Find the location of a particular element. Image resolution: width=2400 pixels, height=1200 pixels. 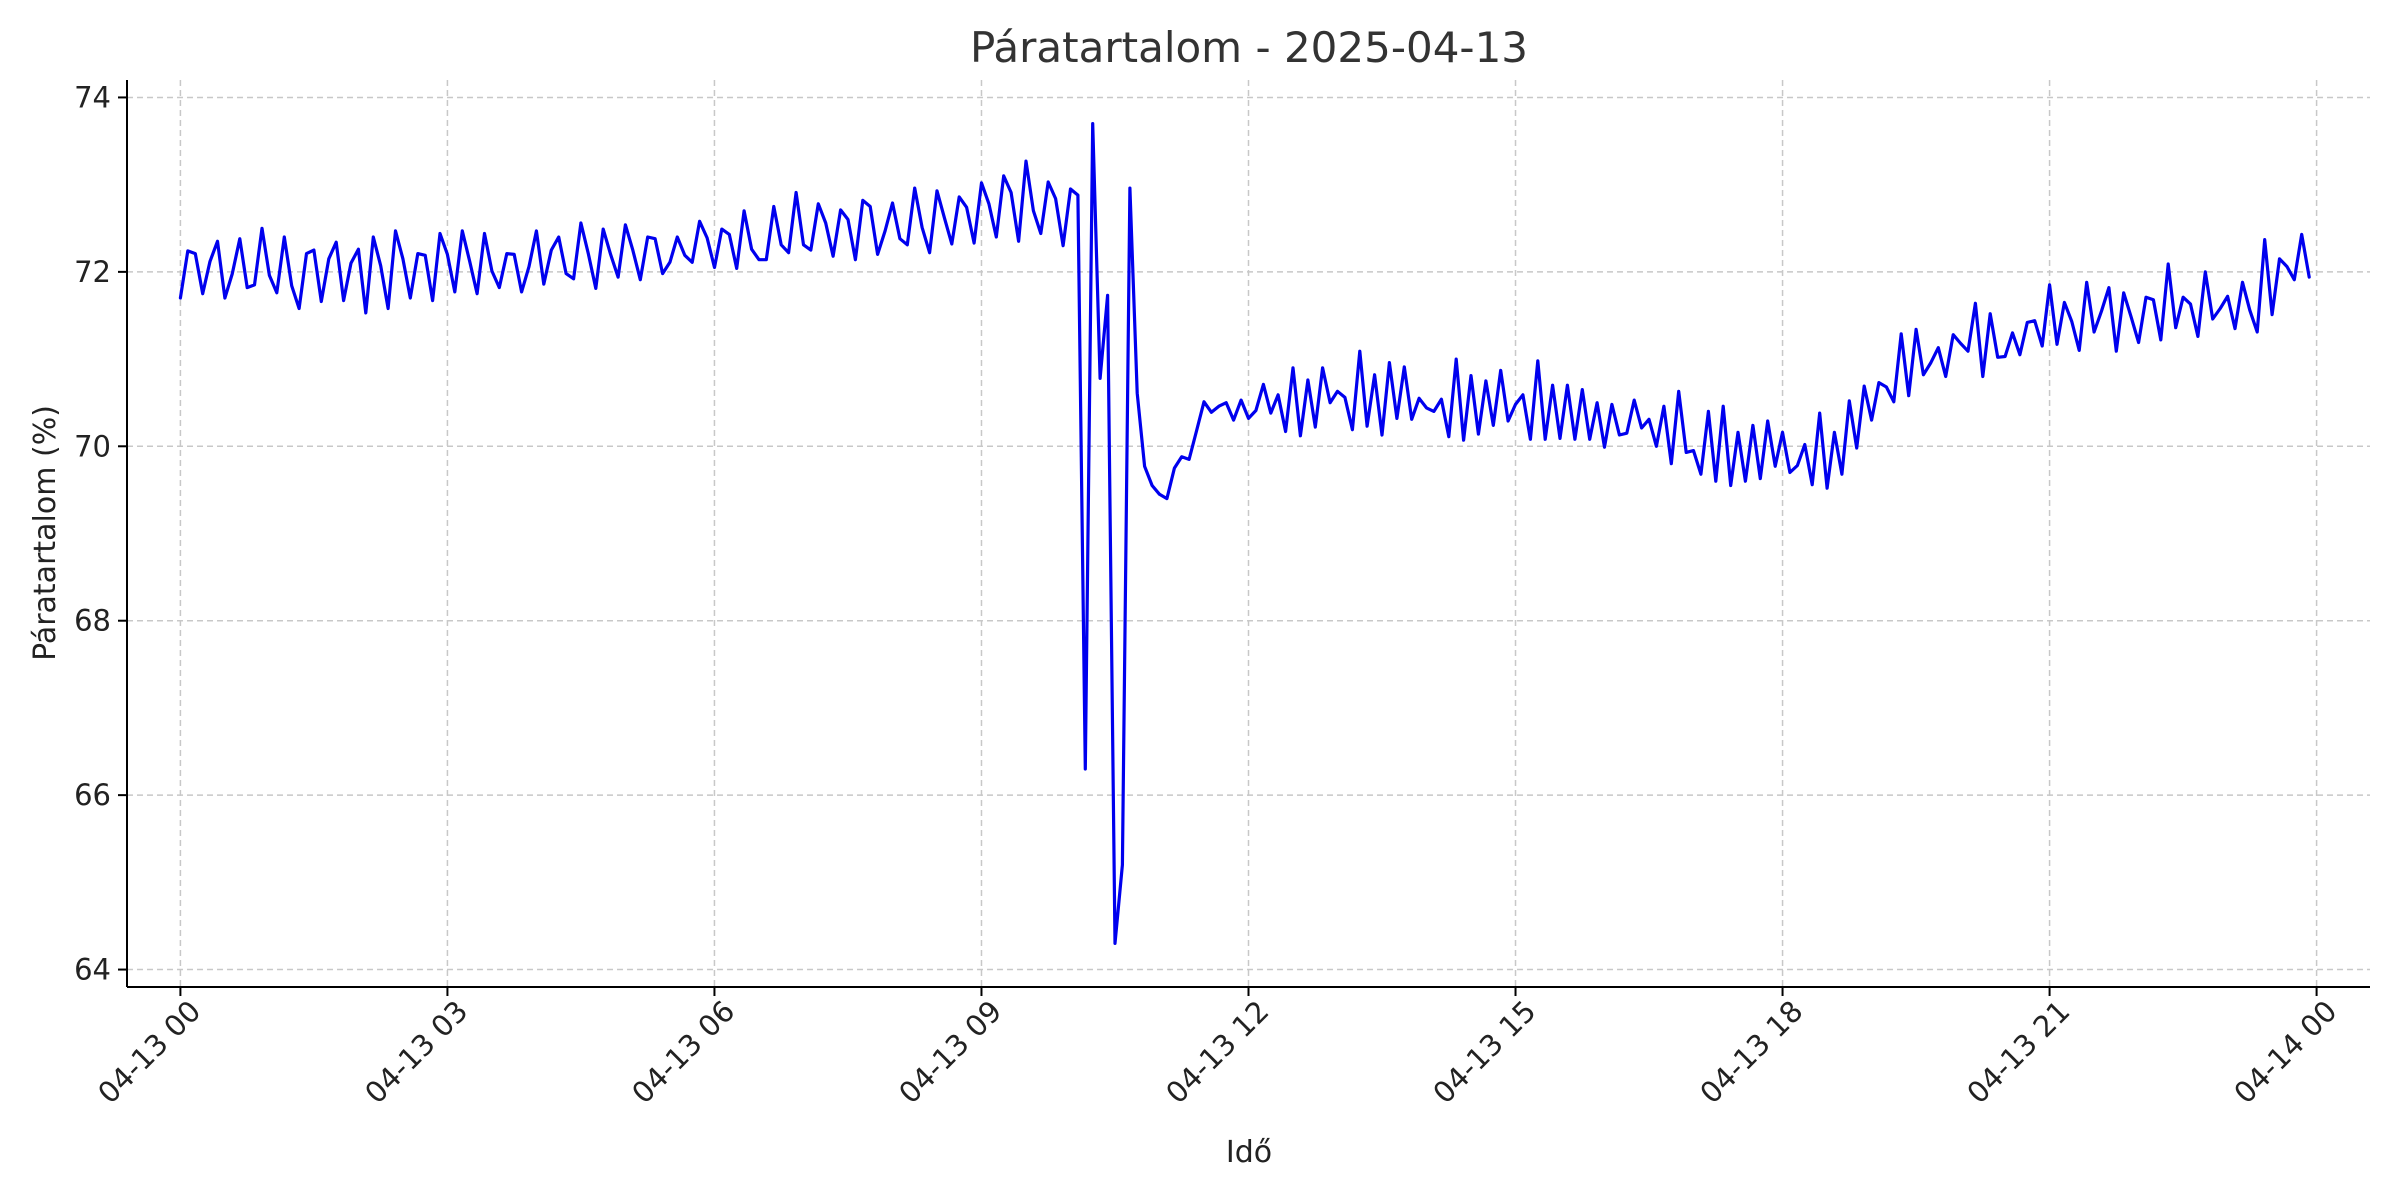

y-tick-label: 72 is located at coordinates (92, 272).